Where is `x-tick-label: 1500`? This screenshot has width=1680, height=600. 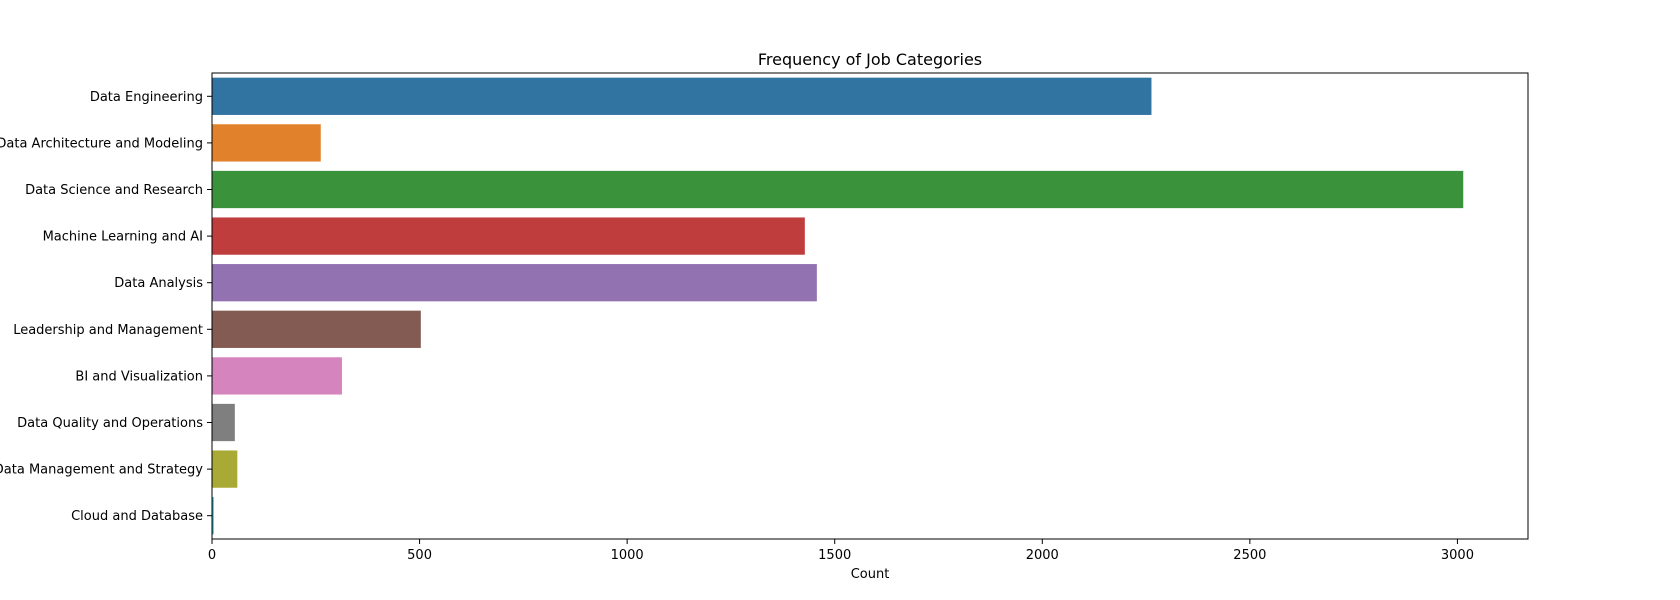 x-tick-label: 1500 is located at coordinates (834, 555).